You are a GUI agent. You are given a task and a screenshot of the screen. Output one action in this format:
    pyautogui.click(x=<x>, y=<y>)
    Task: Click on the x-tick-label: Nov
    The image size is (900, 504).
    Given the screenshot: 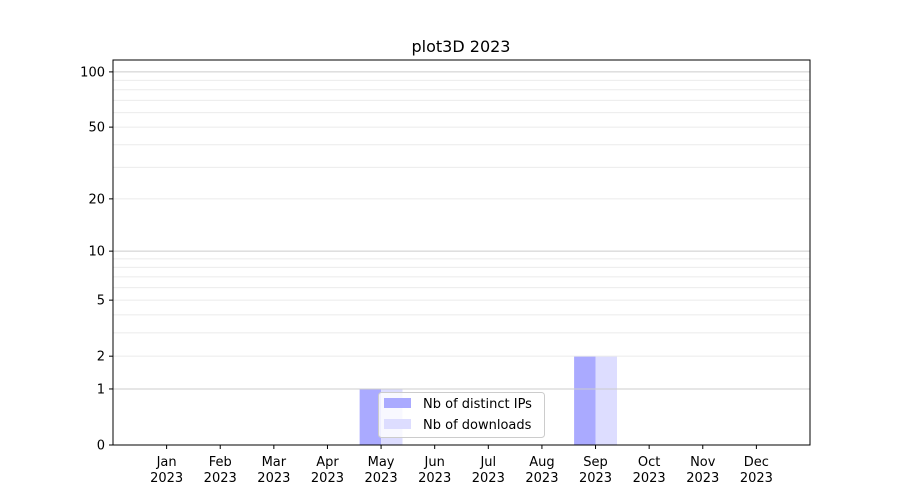 What is the action you would take?
    pyautogui.click(x=703, y=462)
    